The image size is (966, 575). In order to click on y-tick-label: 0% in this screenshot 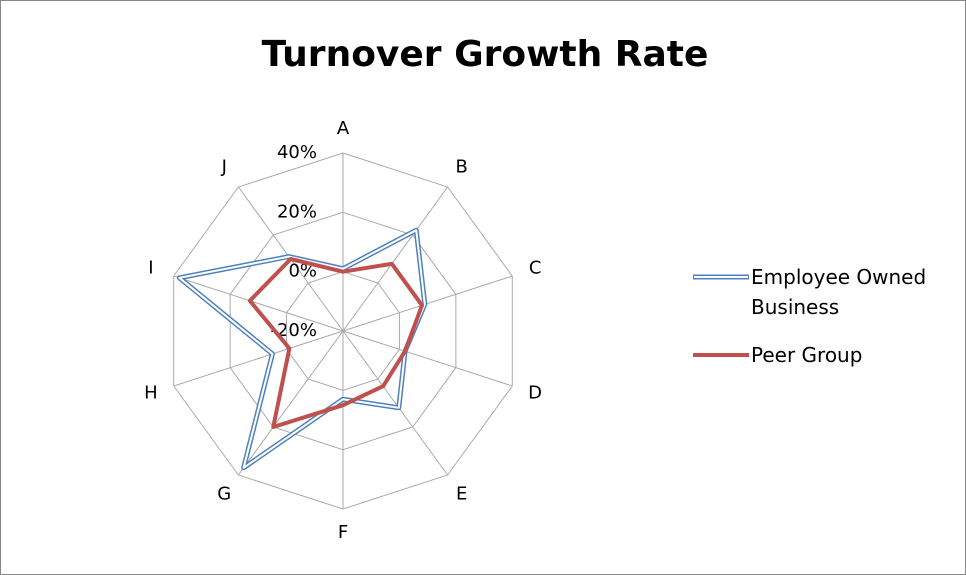, I will do `click(302, 271)`.